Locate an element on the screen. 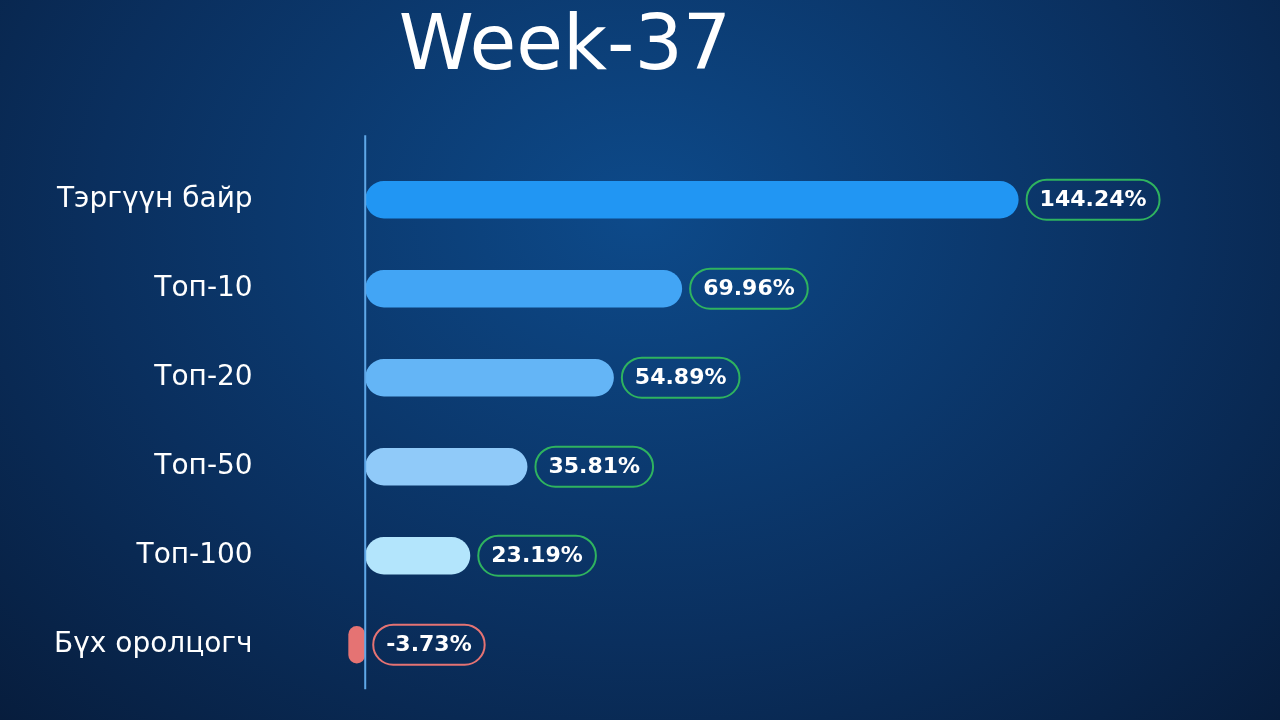 The image size is (1280, 720). chart-title: Week-37 is located at coordinates (565, 44).